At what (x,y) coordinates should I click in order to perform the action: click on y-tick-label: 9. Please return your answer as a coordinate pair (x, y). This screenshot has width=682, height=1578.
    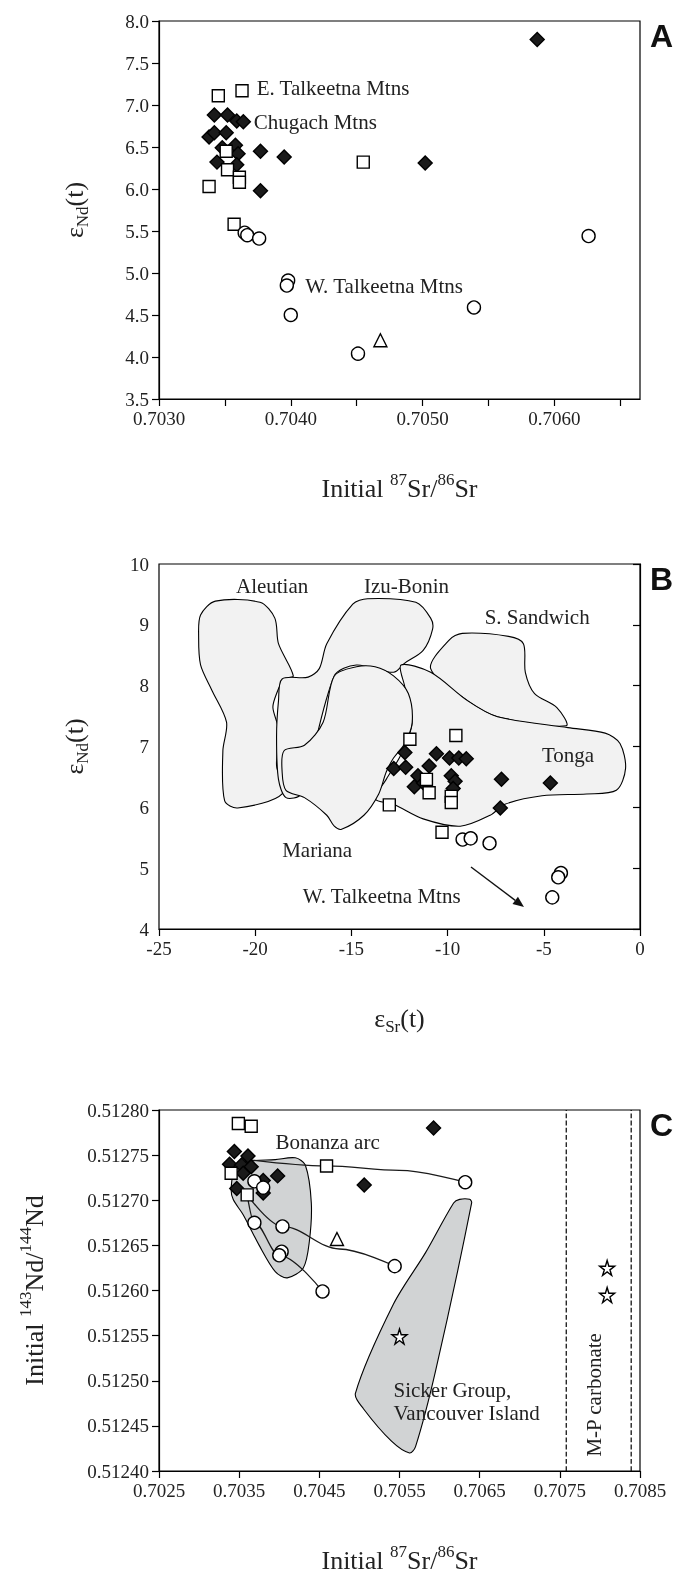
    Looking at the image, I should click on (144, 625).